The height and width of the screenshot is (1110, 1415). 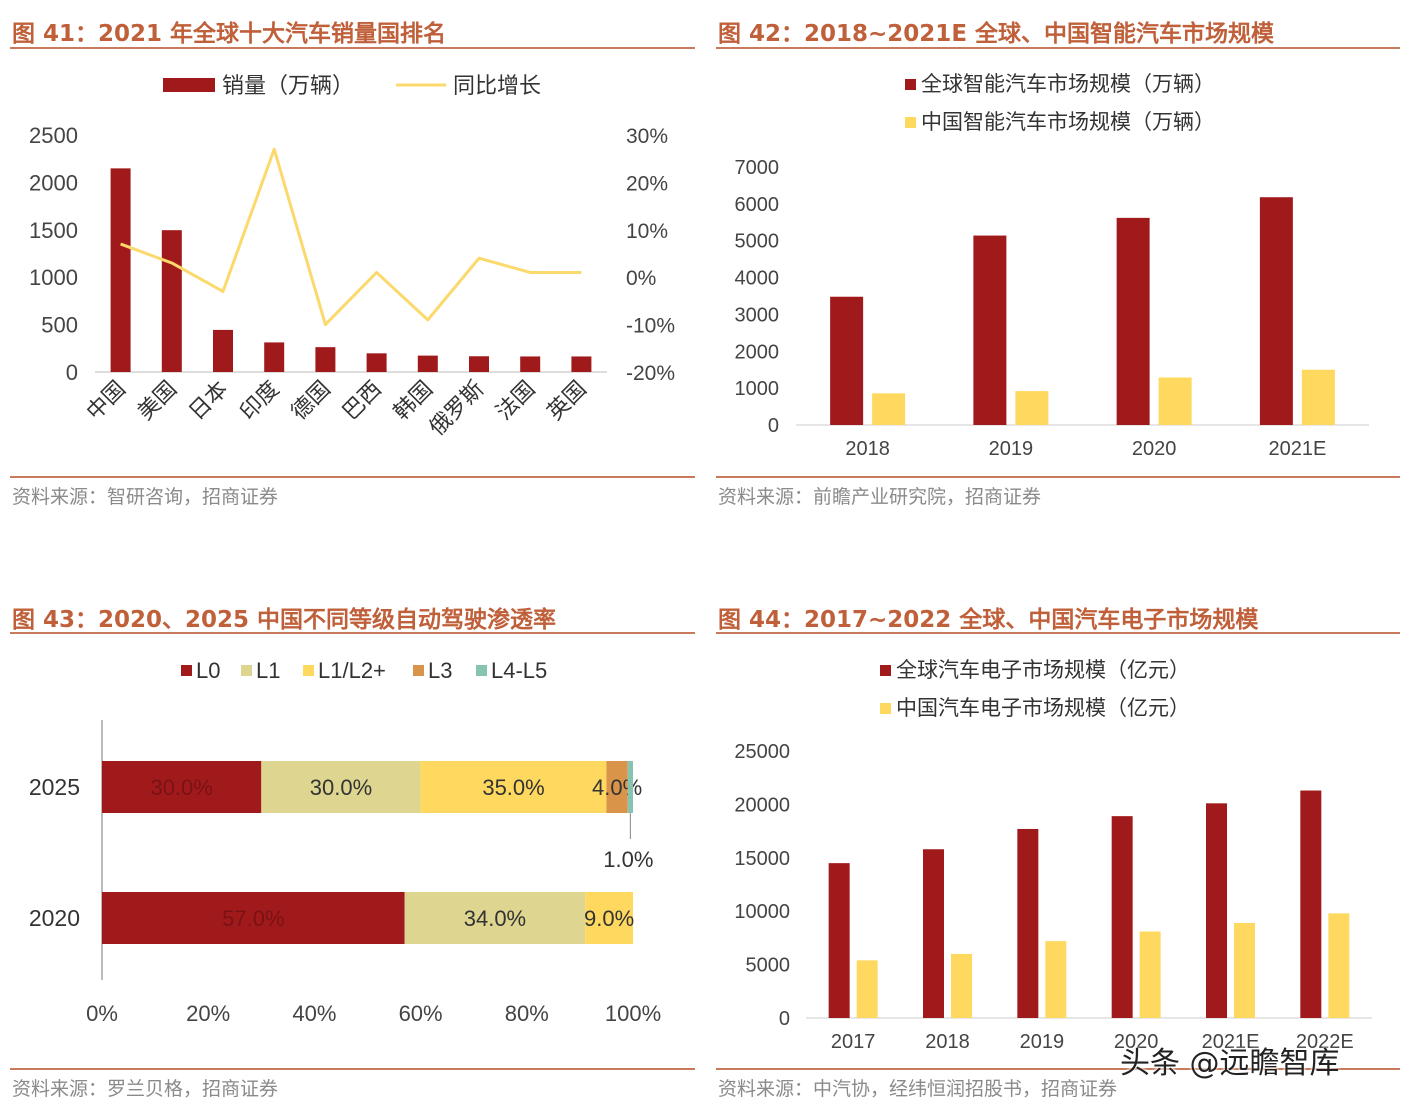 I want to click on x-tick-label: 0%, so click(x=102, y=1013).